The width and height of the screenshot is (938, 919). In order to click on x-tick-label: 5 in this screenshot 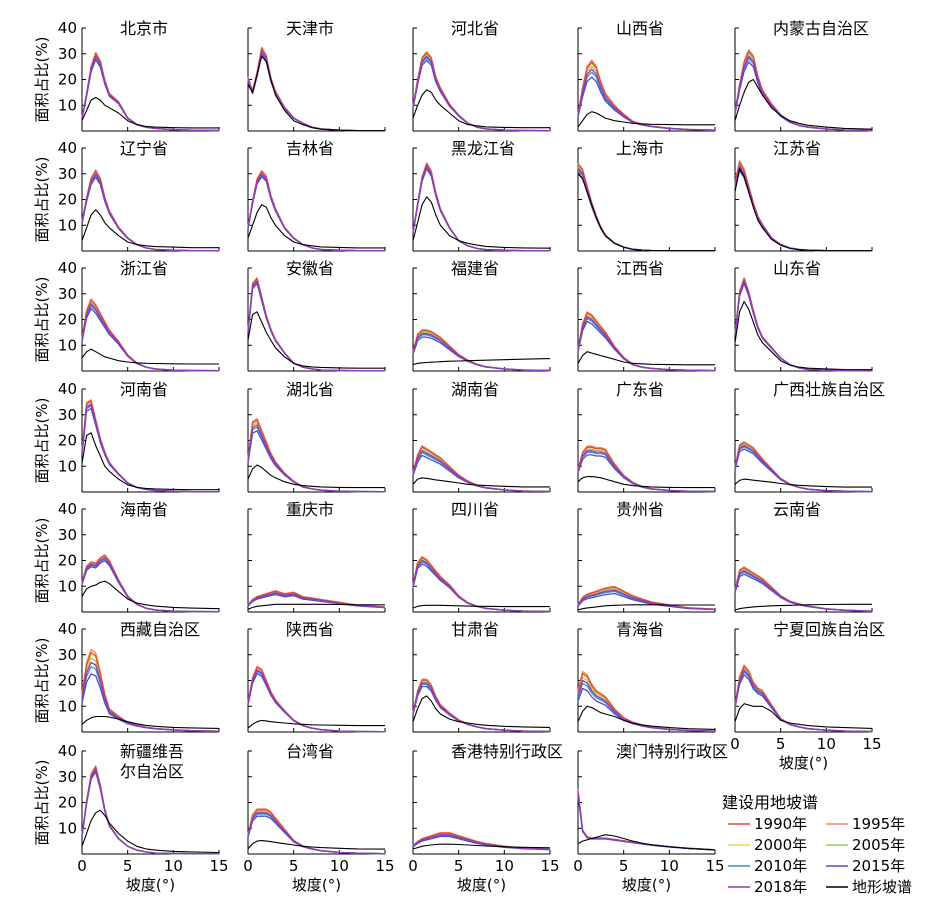, I will do `click(624, 866)`.